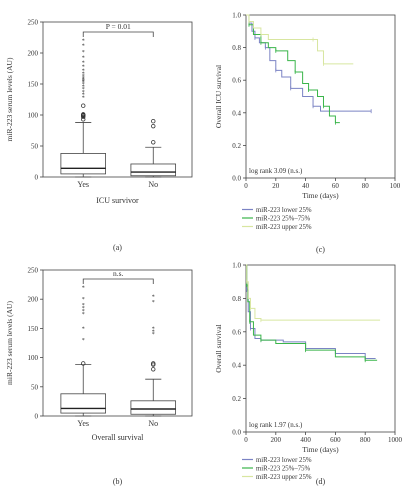  I want to click on panel-caption: (d), so click(321, 481).